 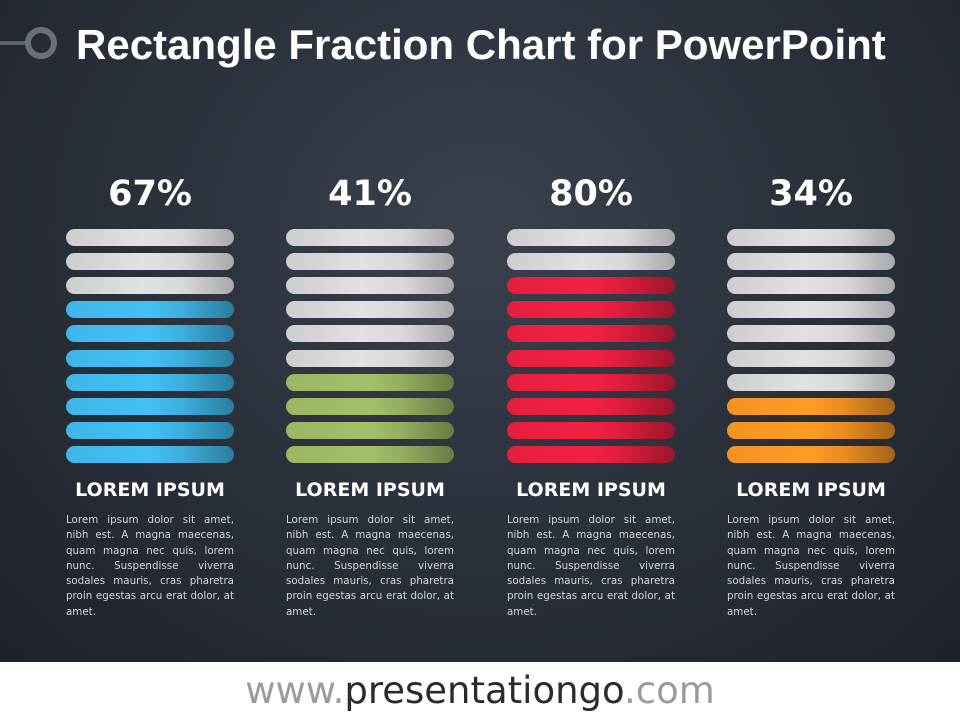 I want to click on percentage-label: 67%, so click(x=150, y=194).